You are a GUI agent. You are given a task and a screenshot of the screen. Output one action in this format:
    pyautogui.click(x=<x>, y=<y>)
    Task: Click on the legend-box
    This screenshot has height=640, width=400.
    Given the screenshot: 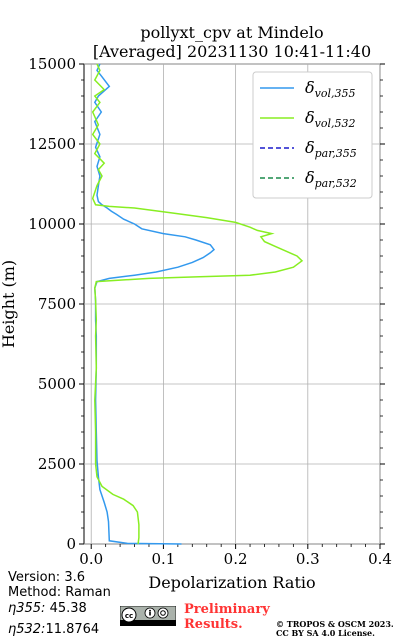 What is the action you would take?
    pyautogui.click(x=312, y=135)
    